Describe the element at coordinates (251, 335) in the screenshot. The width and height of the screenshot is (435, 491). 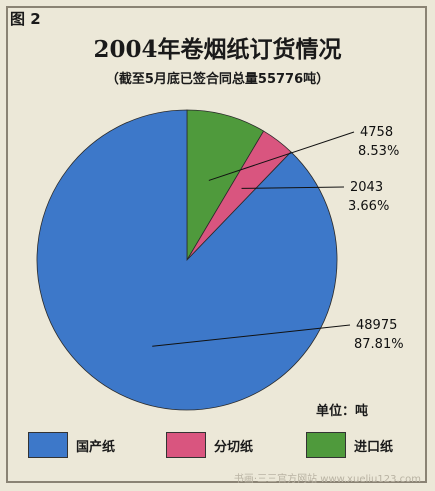
I see `leader-line-domestic` at that location.